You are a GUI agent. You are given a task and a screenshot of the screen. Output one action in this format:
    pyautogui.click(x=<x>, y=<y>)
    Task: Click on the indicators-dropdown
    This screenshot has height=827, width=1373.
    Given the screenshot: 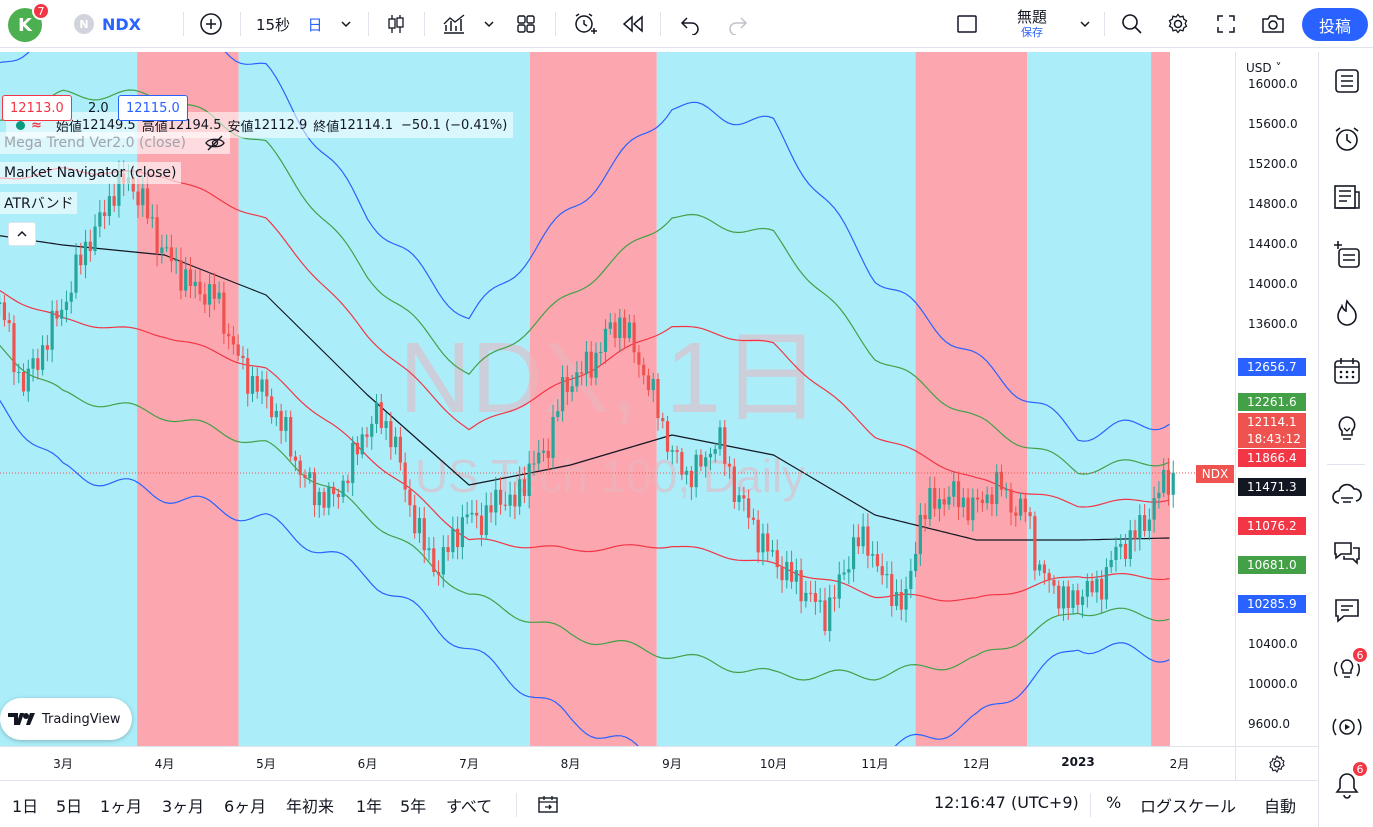 What is the action you would take?
    pyautogui.click(x=489, y=24)
    